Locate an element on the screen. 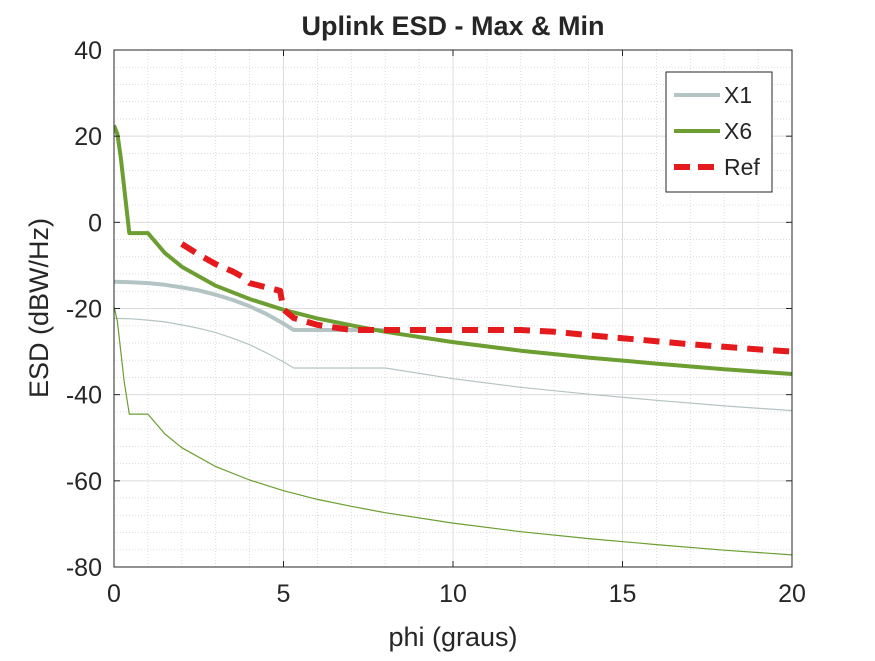  y-tick-label: -60 is located at coordinates (84, 482).